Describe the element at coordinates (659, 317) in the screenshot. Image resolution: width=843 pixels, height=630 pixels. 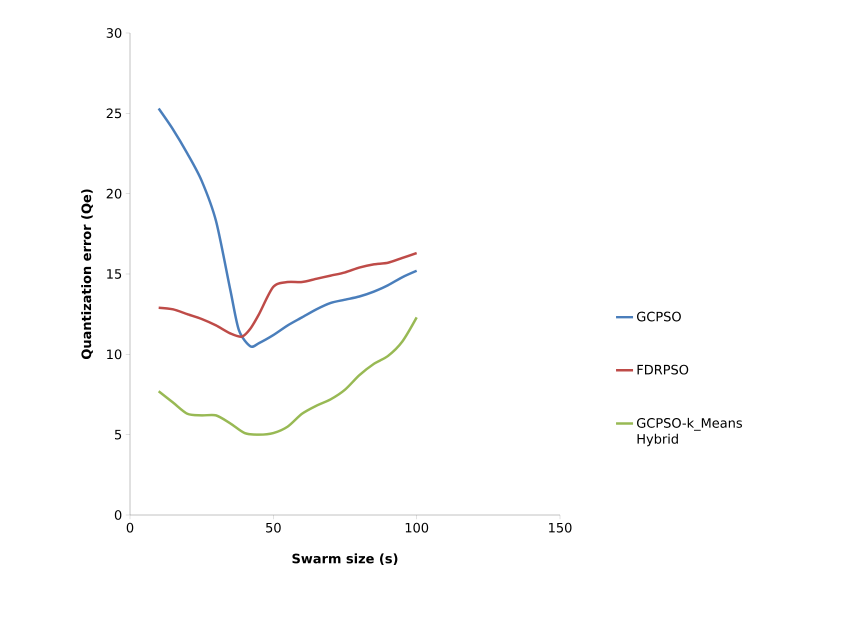
I see `legend-label: GCPSO` at that location.